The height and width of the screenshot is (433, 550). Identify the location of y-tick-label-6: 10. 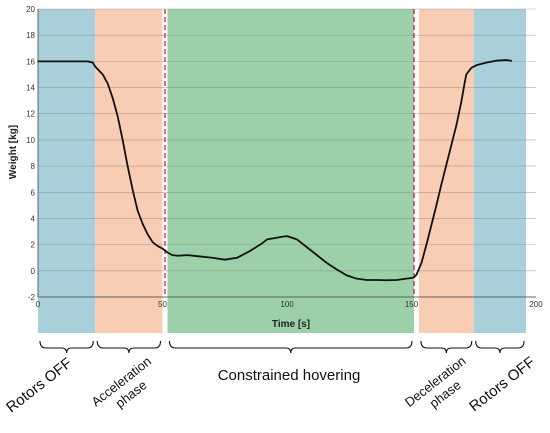
(30, 140).